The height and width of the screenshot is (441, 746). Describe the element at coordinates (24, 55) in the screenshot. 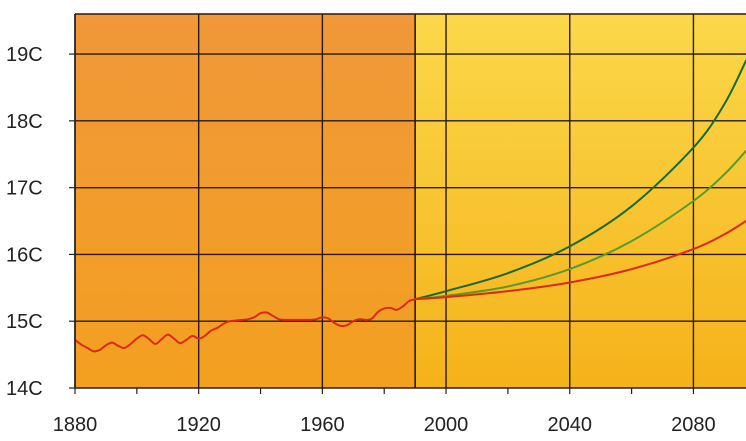

I see `y-tick-label: 19C` at that location.